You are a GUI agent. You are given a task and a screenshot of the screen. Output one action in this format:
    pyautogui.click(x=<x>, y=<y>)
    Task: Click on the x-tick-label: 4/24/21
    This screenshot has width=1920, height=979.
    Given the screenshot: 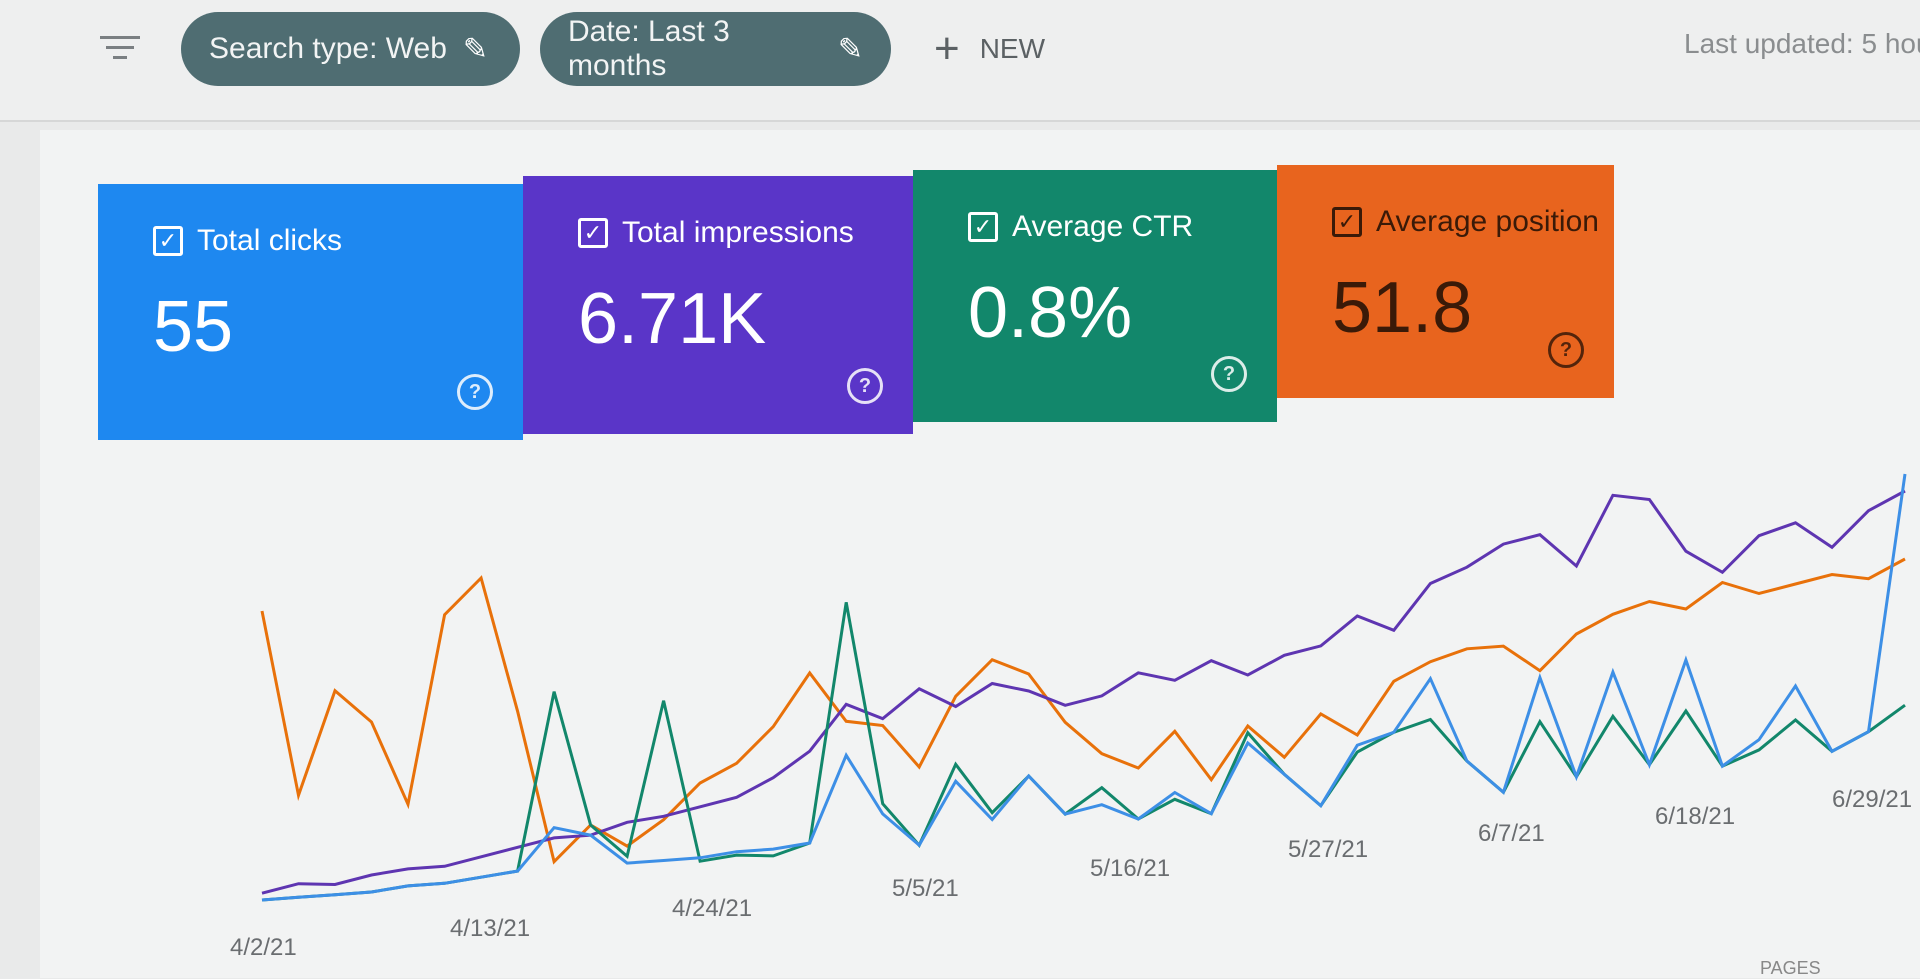 What is the action you would take?
    pyautogui.click(x=712, y=908)
    